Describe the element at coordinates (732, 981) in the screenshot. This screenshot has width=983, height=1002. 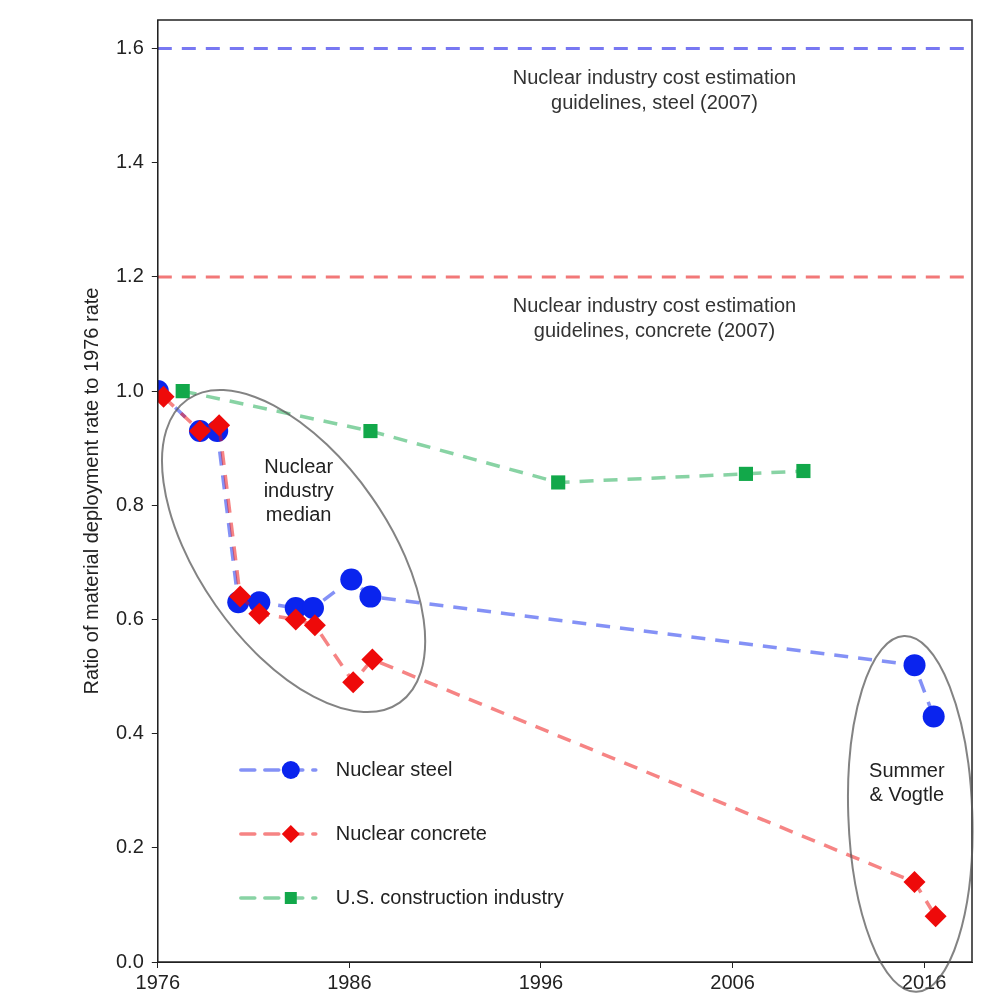
I see `x-tick-label: 2006` at that location.